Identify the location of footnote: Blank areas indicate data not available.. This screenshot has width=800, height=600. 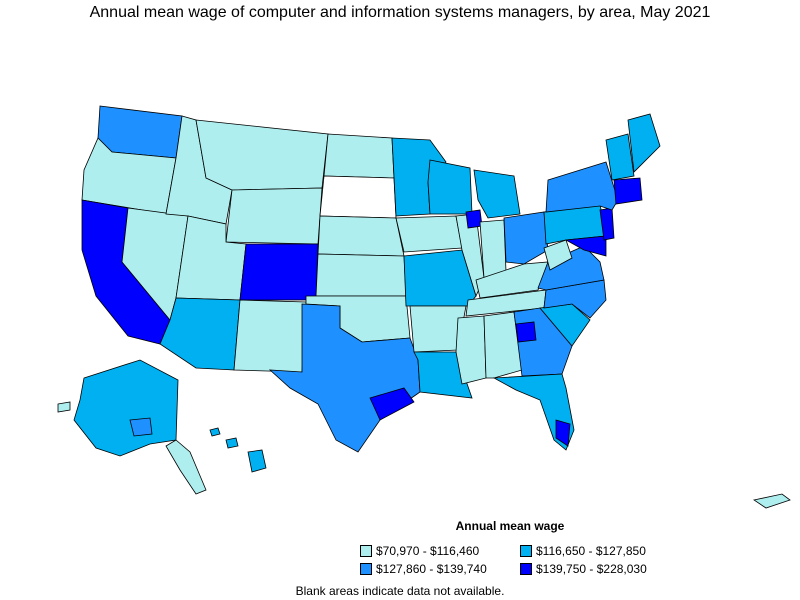
(400, 591).